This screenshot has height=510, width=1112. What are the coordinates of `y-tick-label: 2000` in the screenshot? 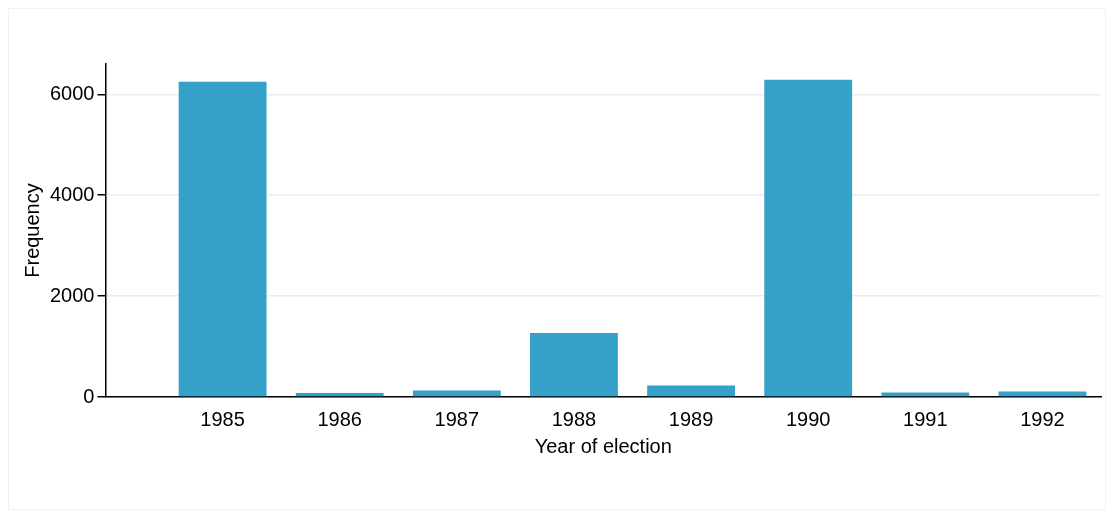 It's located at (72, 294).